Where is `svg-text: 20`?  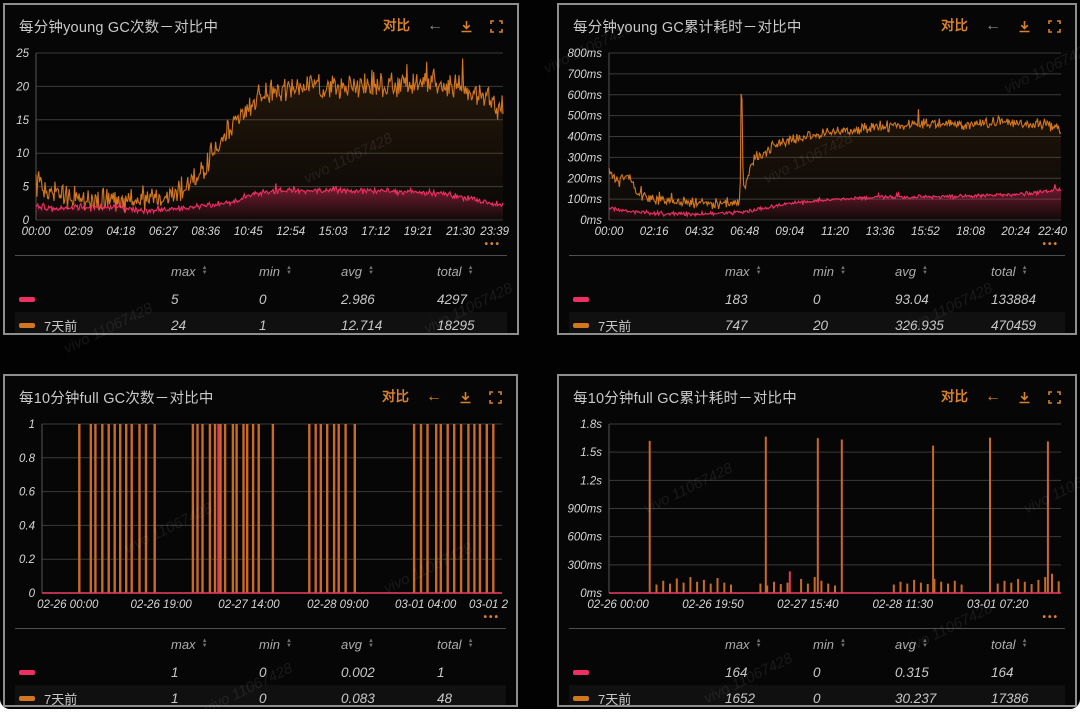
svg-text: 20 is located at coordinates (22, 87).